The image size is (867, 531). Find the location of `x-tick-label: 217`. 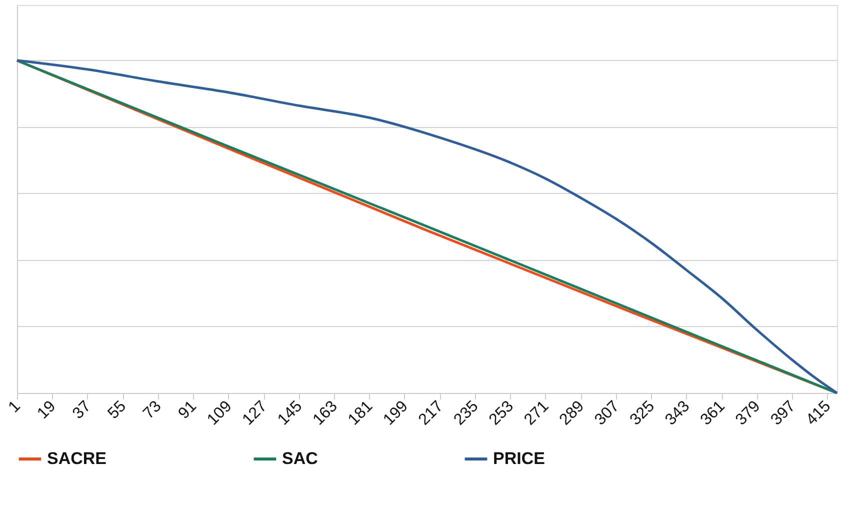

x-tick-label: 217 is located at coordinates (431, 413).